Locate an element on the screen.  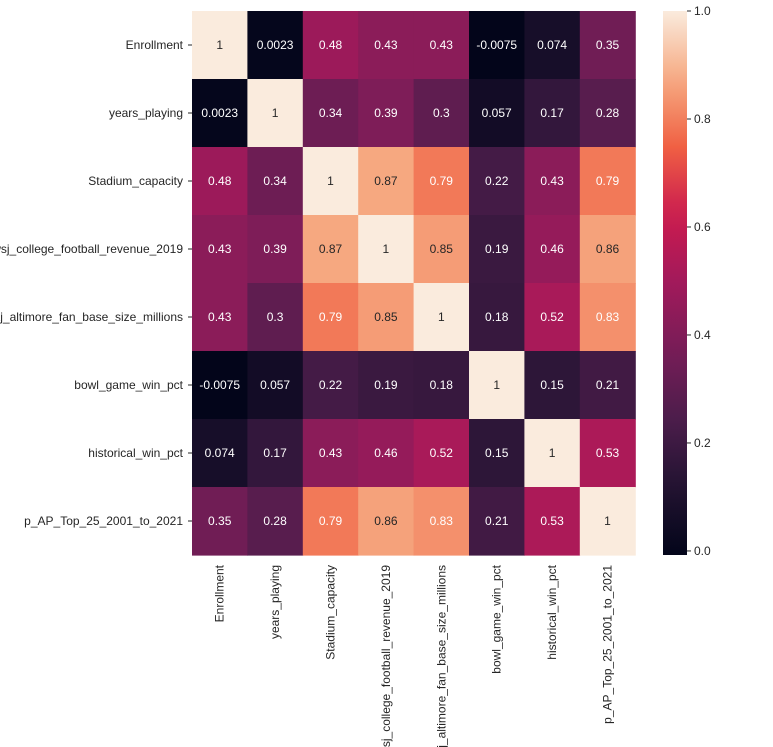
x-tick-label: years_playing is located at coordinates (275, 602).